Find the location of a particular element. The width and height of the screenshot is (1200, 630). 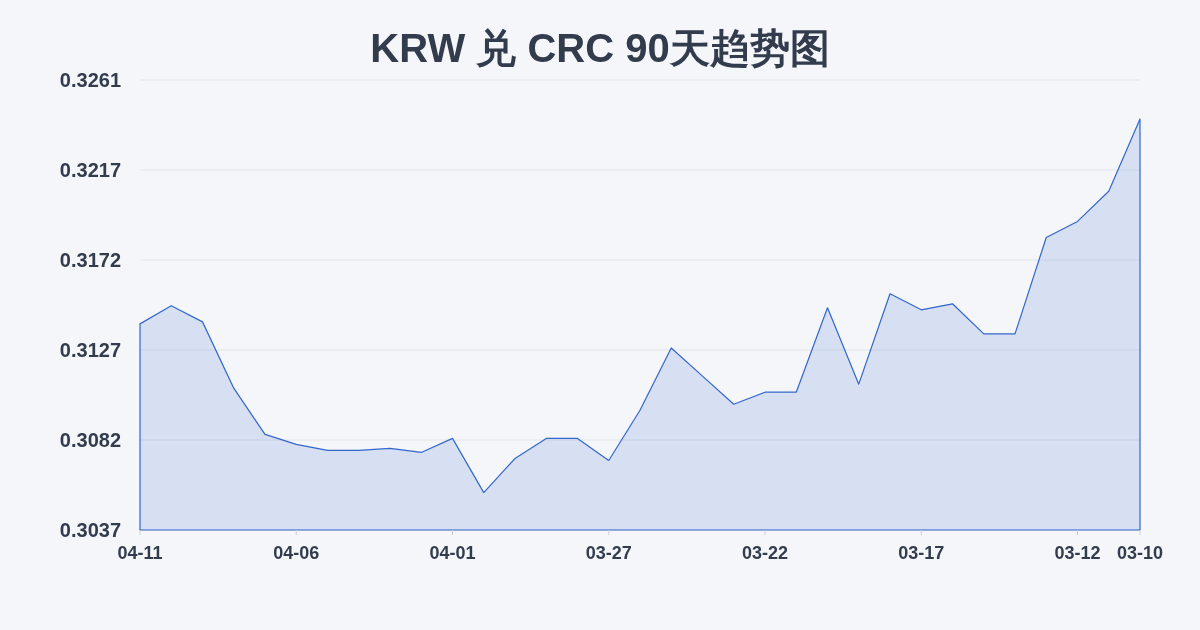

y-tick-label: 0.3037 is located at coordinates (90, 530).